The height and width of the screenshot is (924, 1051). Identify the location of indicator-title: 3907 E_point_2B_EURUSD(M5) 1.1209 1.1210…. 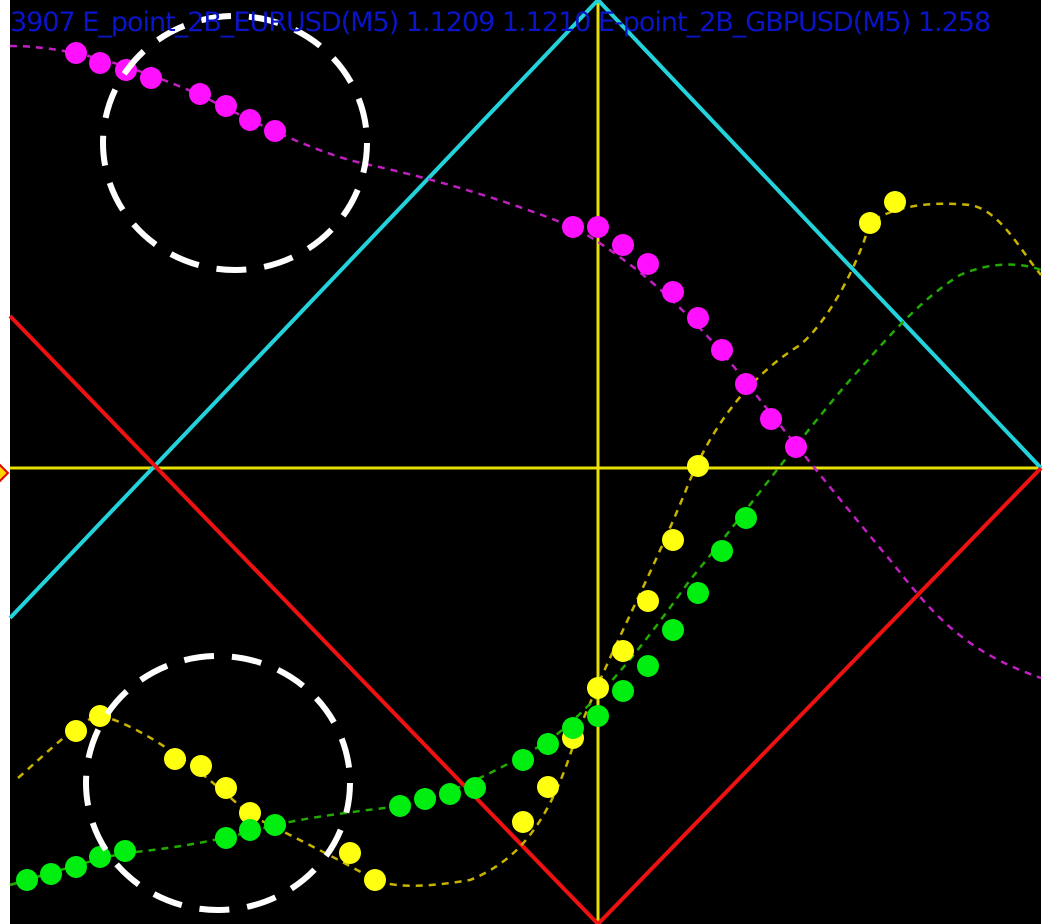
(500, 22).